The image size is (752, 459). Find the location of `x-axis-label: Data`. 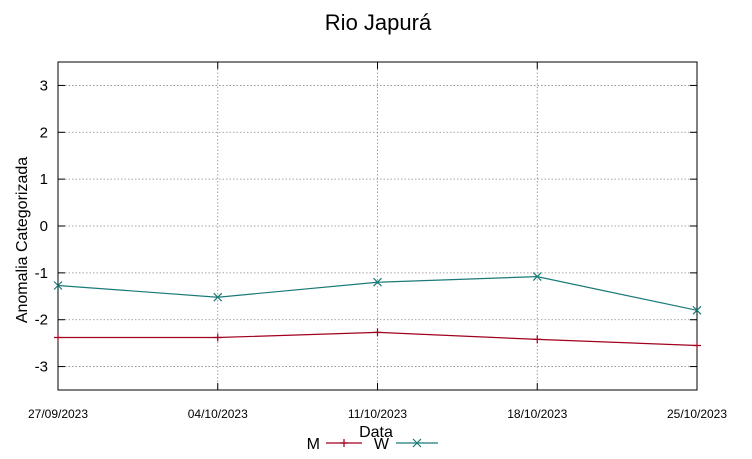

x-axis-label: Data is located at coordinates (376, 432).